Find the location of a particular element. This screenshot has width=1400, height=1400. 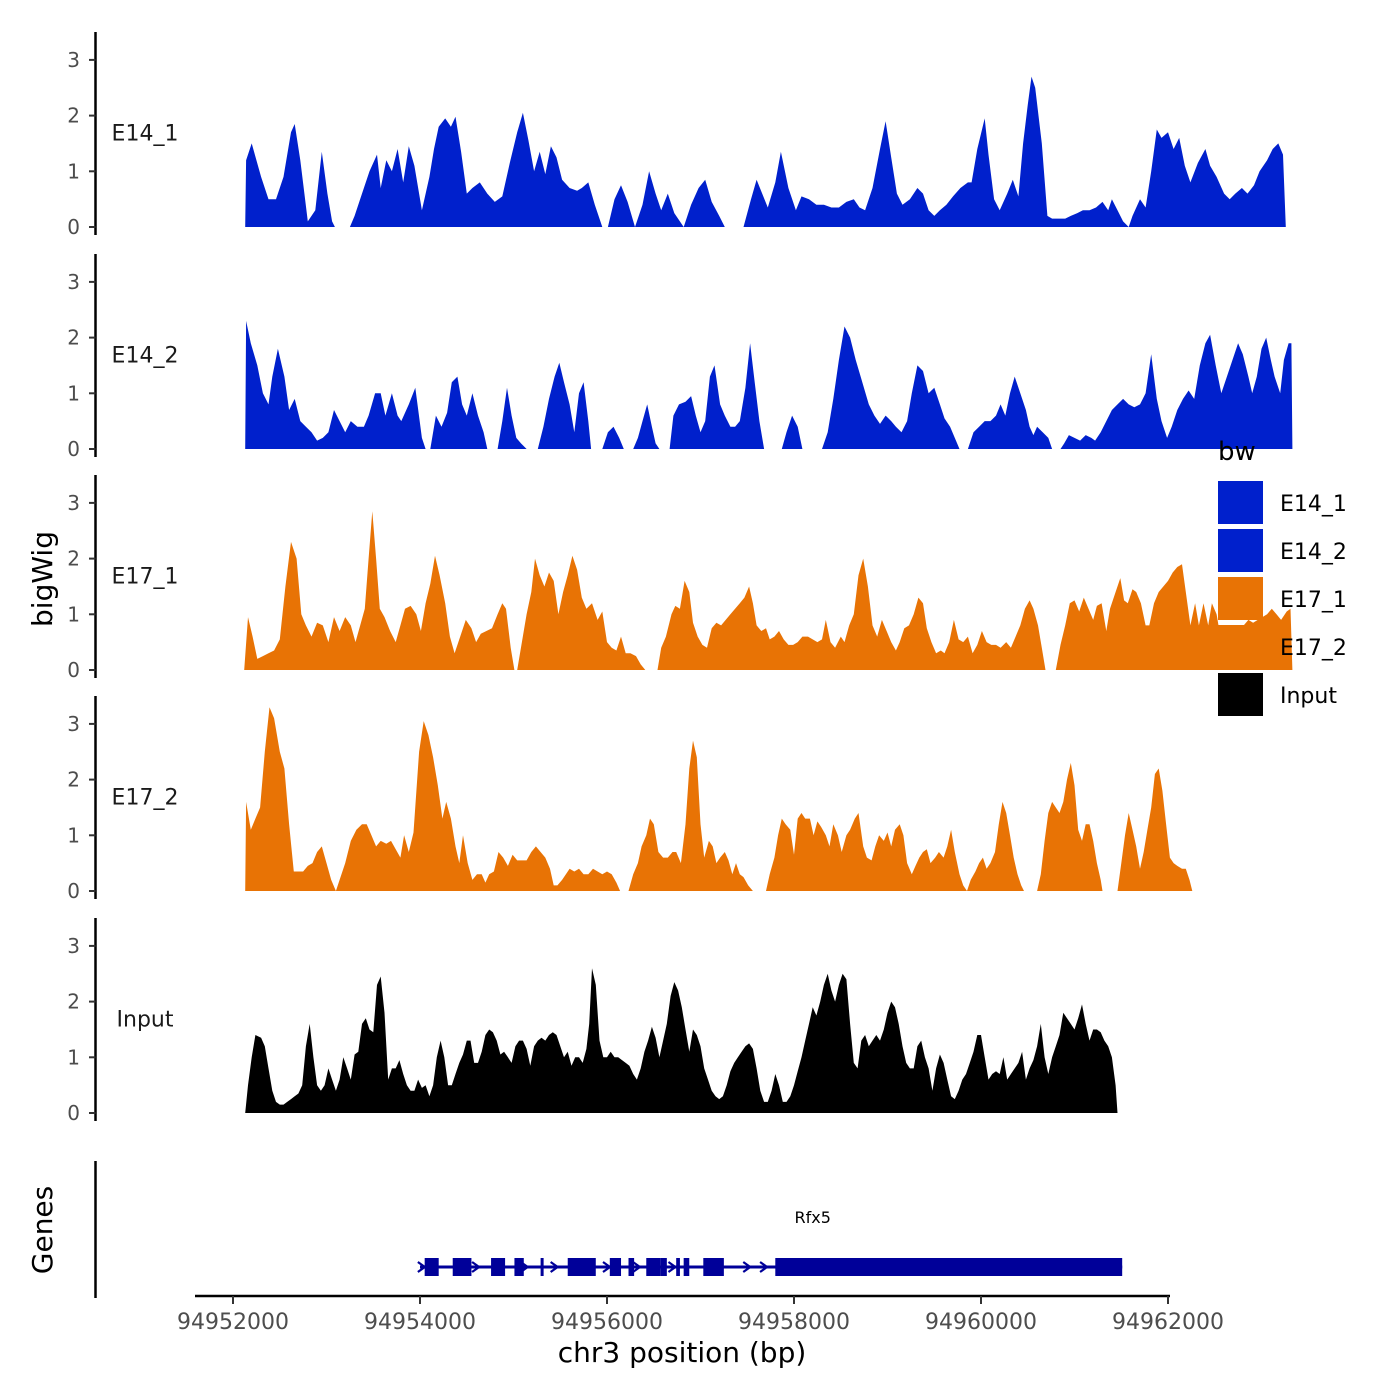

gene-track: Genes Rfx5 is located at coordinates (574, 1229).